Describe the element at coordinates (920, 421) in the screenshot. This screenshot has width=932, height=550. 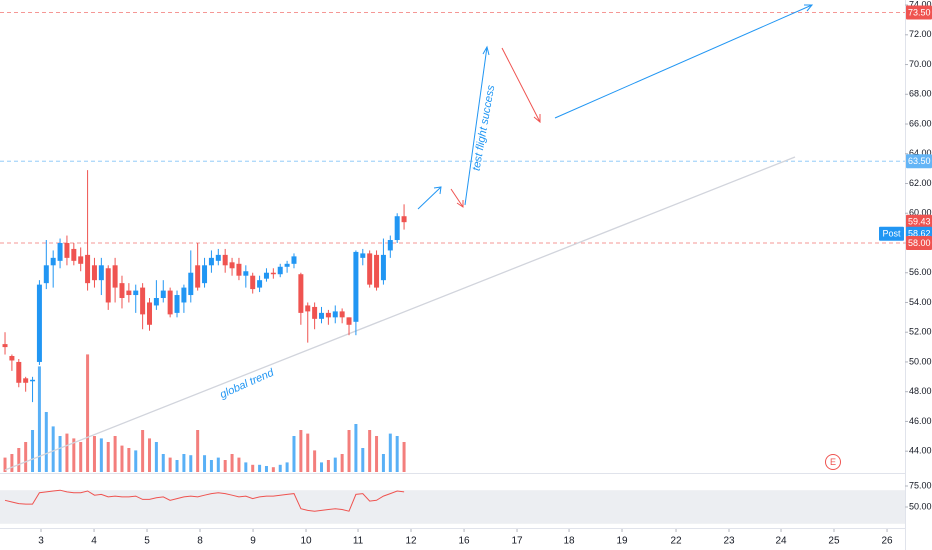
I see `y-tick-label: 46.00` at that location.